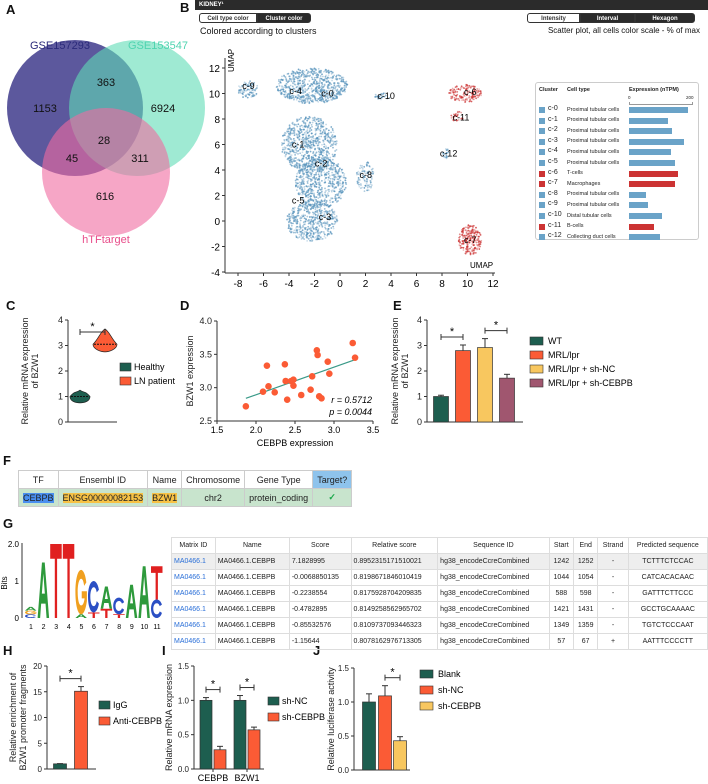 The image size is (708, 784). What do you see at coordinates (665, 18) in the screenshot?
I see `hexagon-toggle: Hexagon` at bounding box center [665, 18].